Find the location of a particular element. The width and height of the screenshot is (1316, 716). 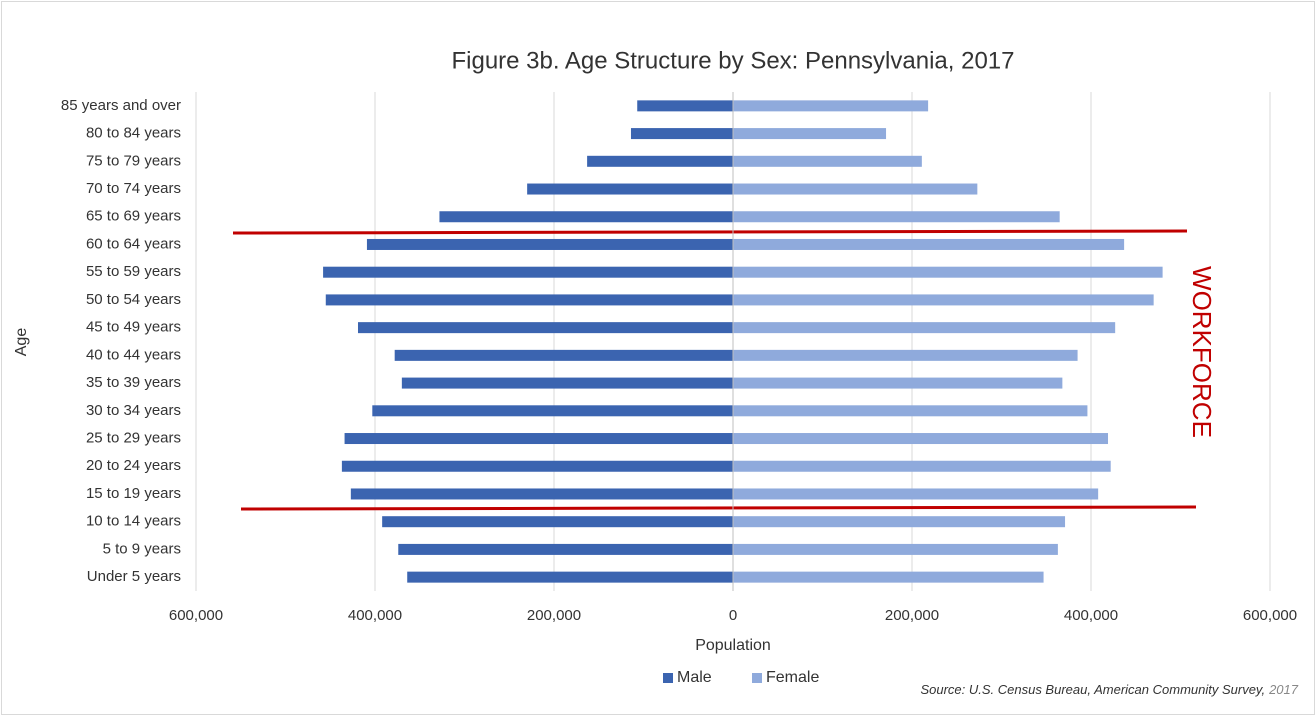

legend: Male Female is located at coordinates (741, 677).